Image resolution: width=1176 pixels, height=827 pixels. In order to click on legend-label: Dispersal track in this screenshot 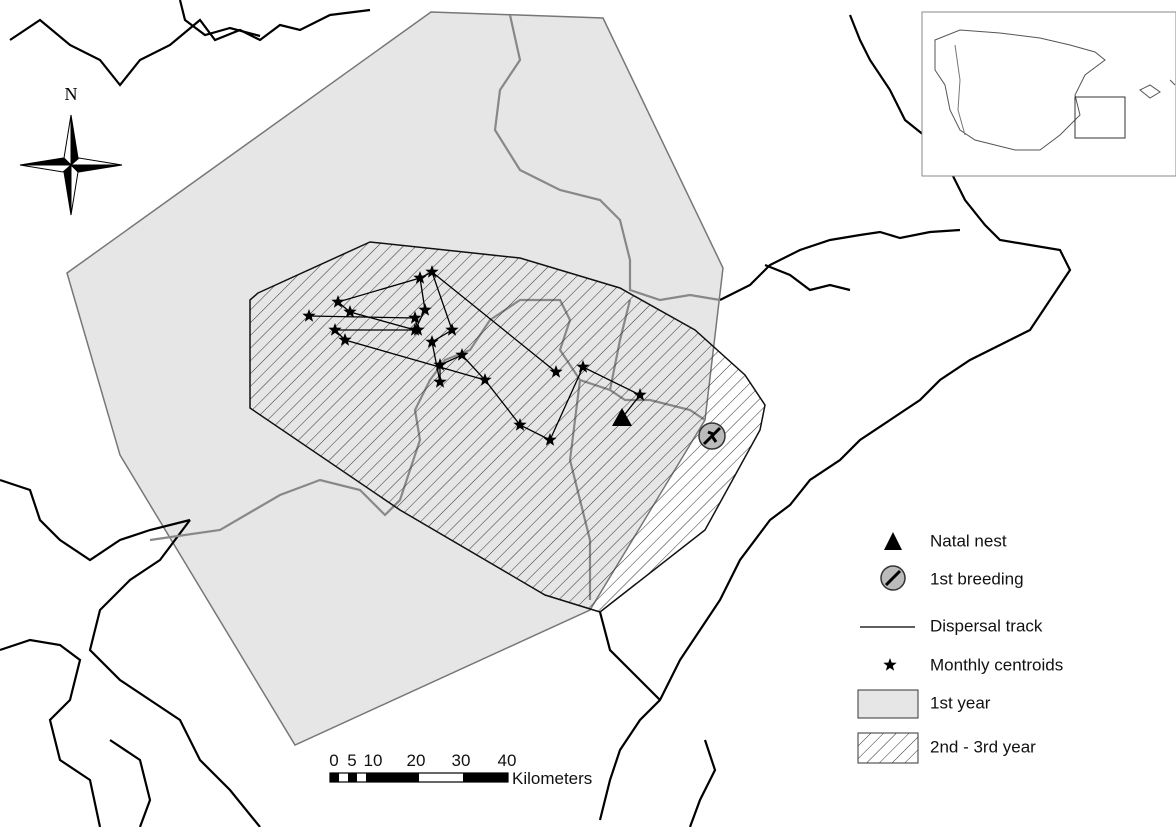, I will do `click(986, 625)`.